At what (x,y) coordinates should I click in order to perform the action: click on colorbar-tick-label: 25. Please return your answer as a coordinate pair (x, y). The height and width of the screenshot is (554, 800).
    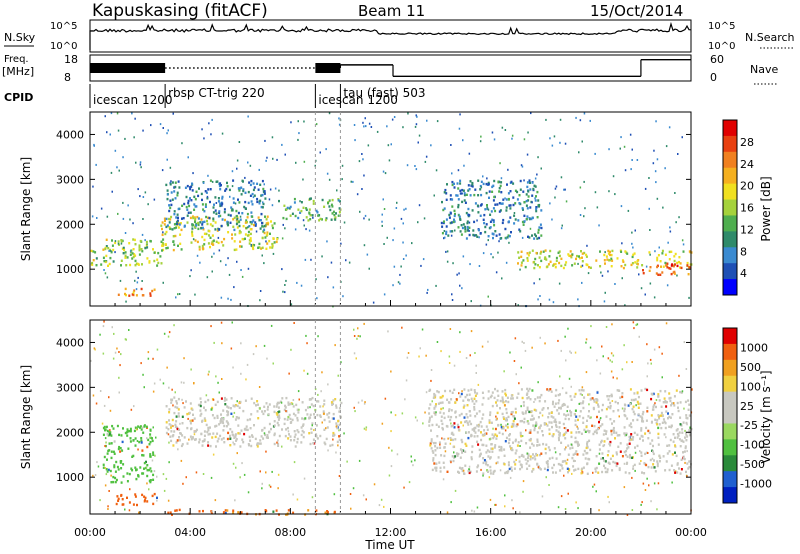
    Looking at the image, I should click on (747, 406).